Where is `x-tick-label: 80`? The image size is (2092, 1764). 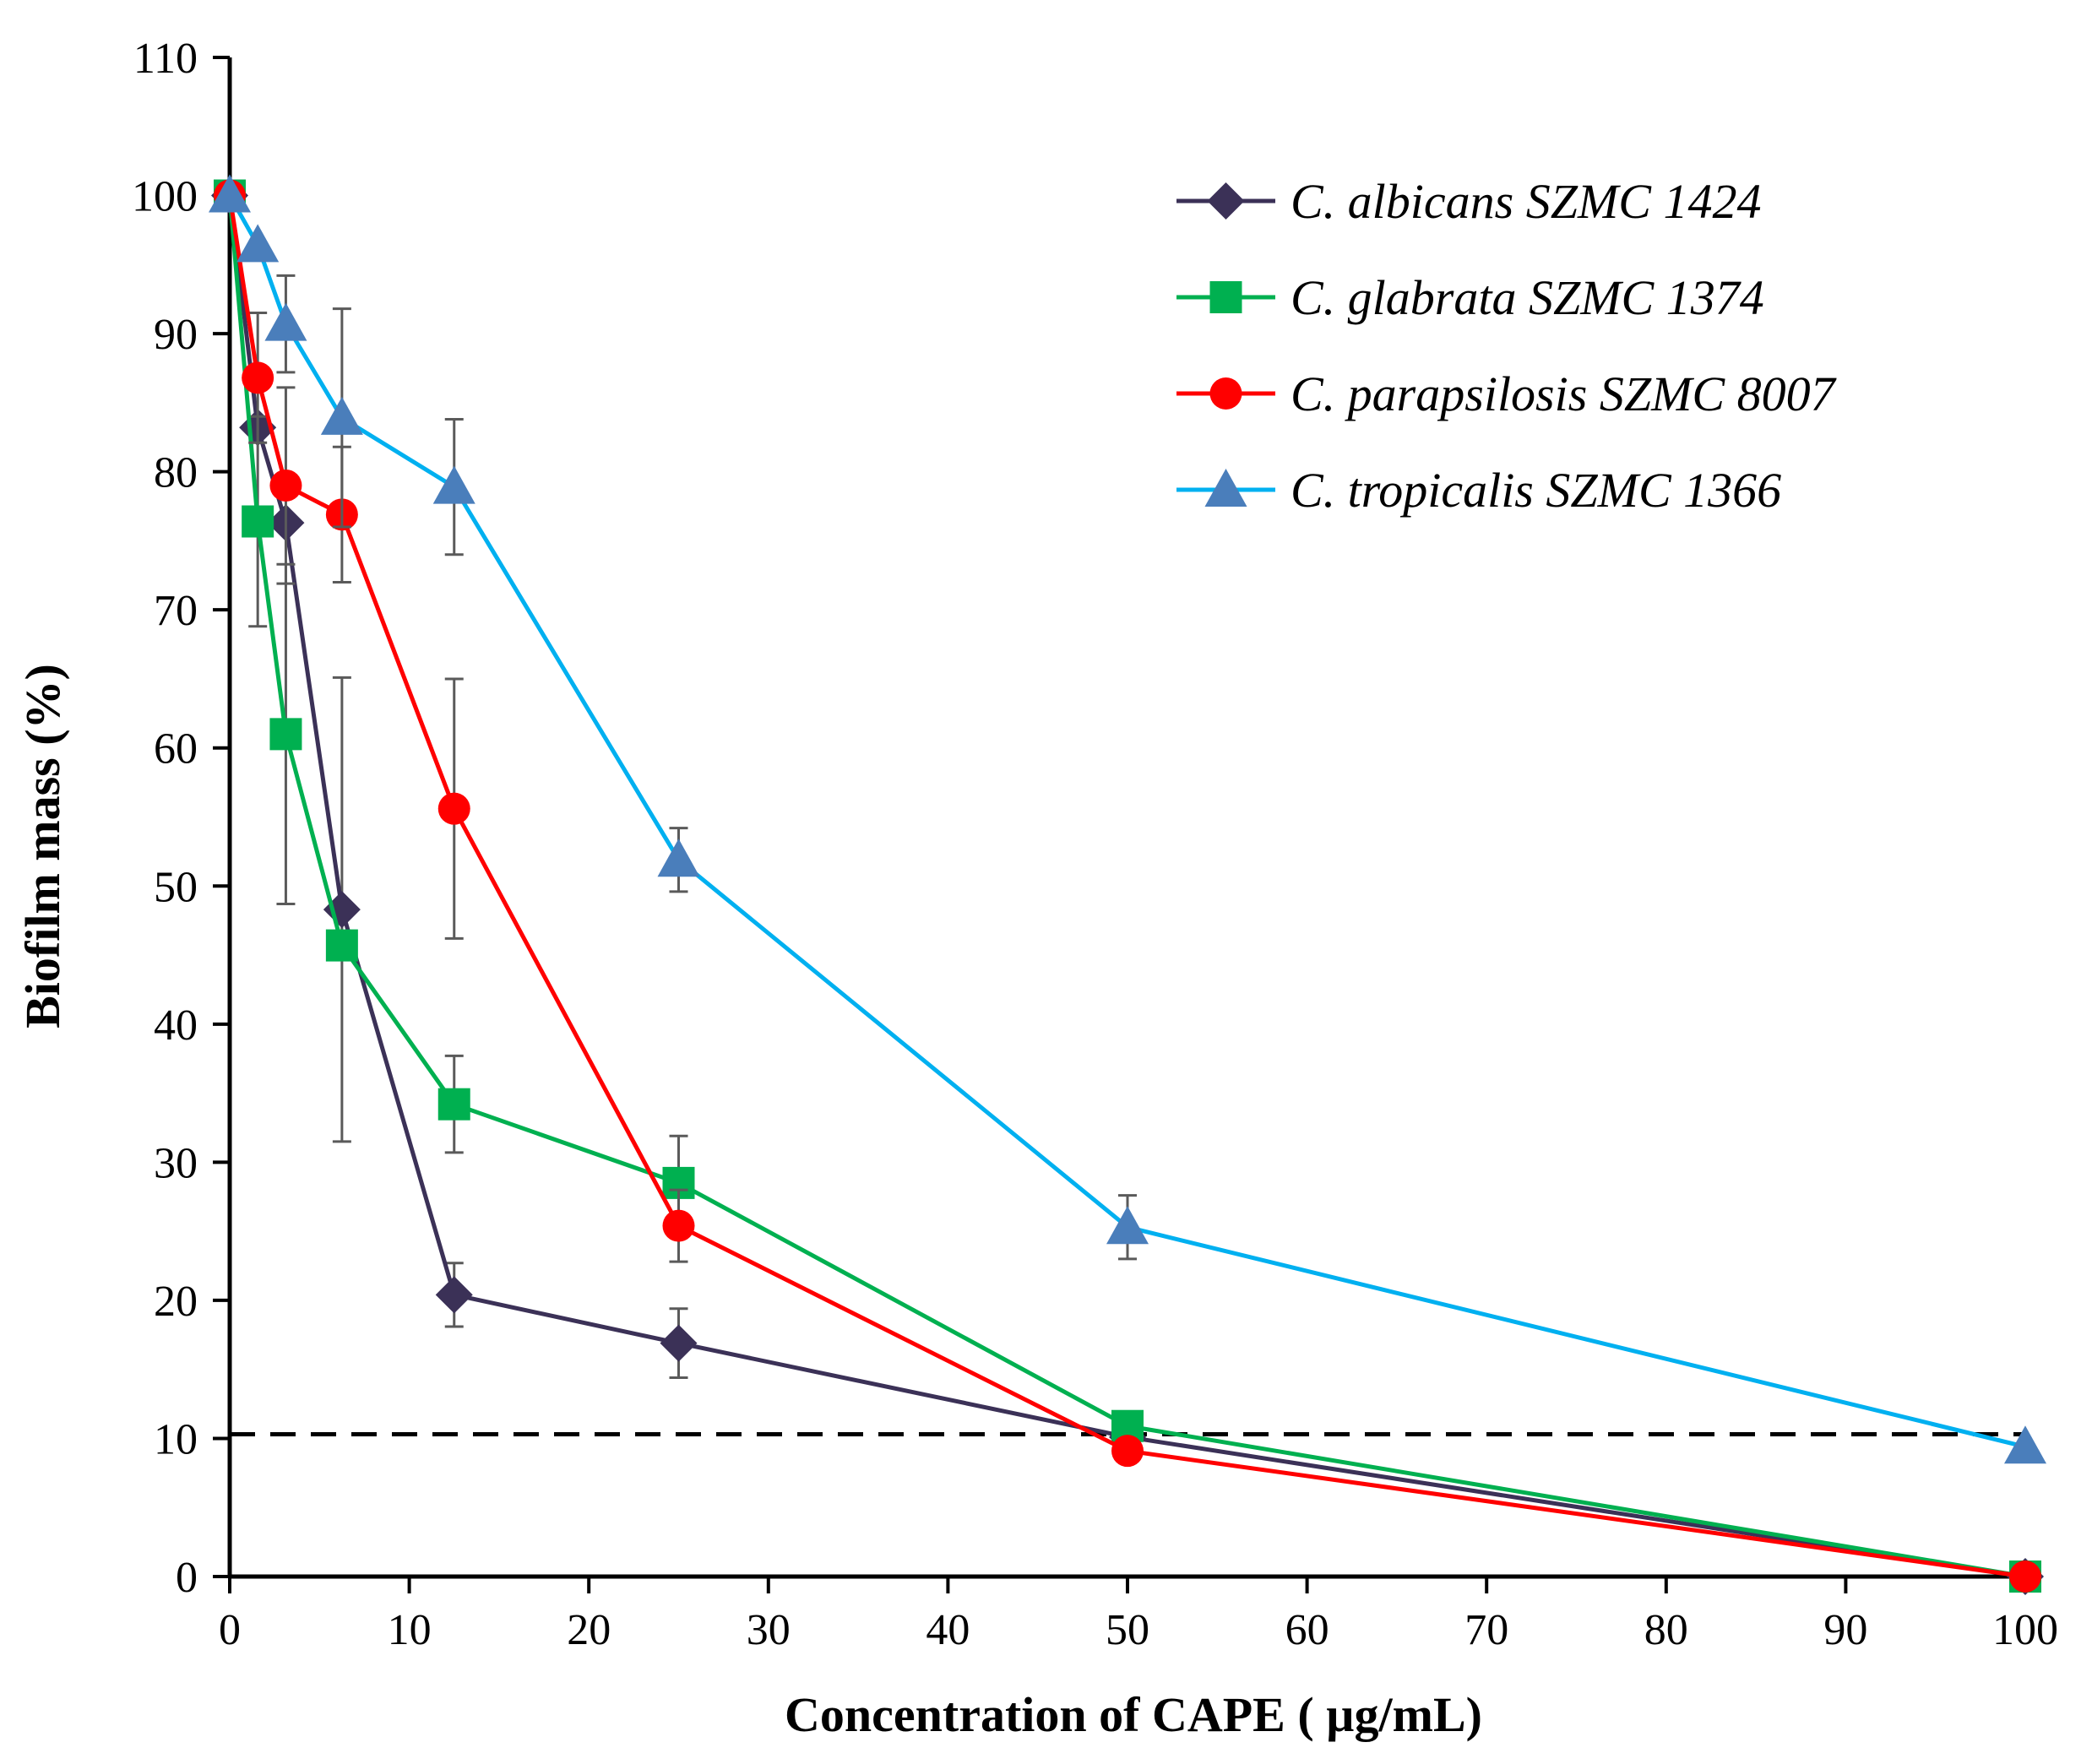
x-tick-label: 80 is located at coordinates (1666, 1630).